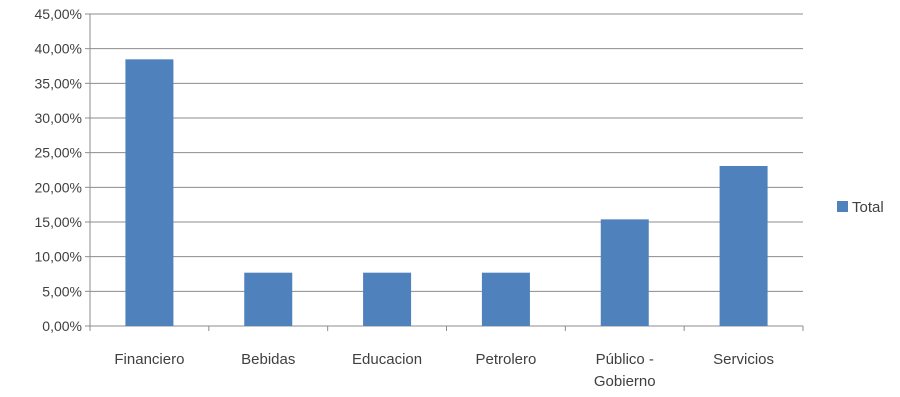 Image resolution: width=900 pixels, height=397 pixels. What do you see at coordinates (868, 207) in the screenshot?
I see `legend-label: Total` at bounding box center [868, 207].